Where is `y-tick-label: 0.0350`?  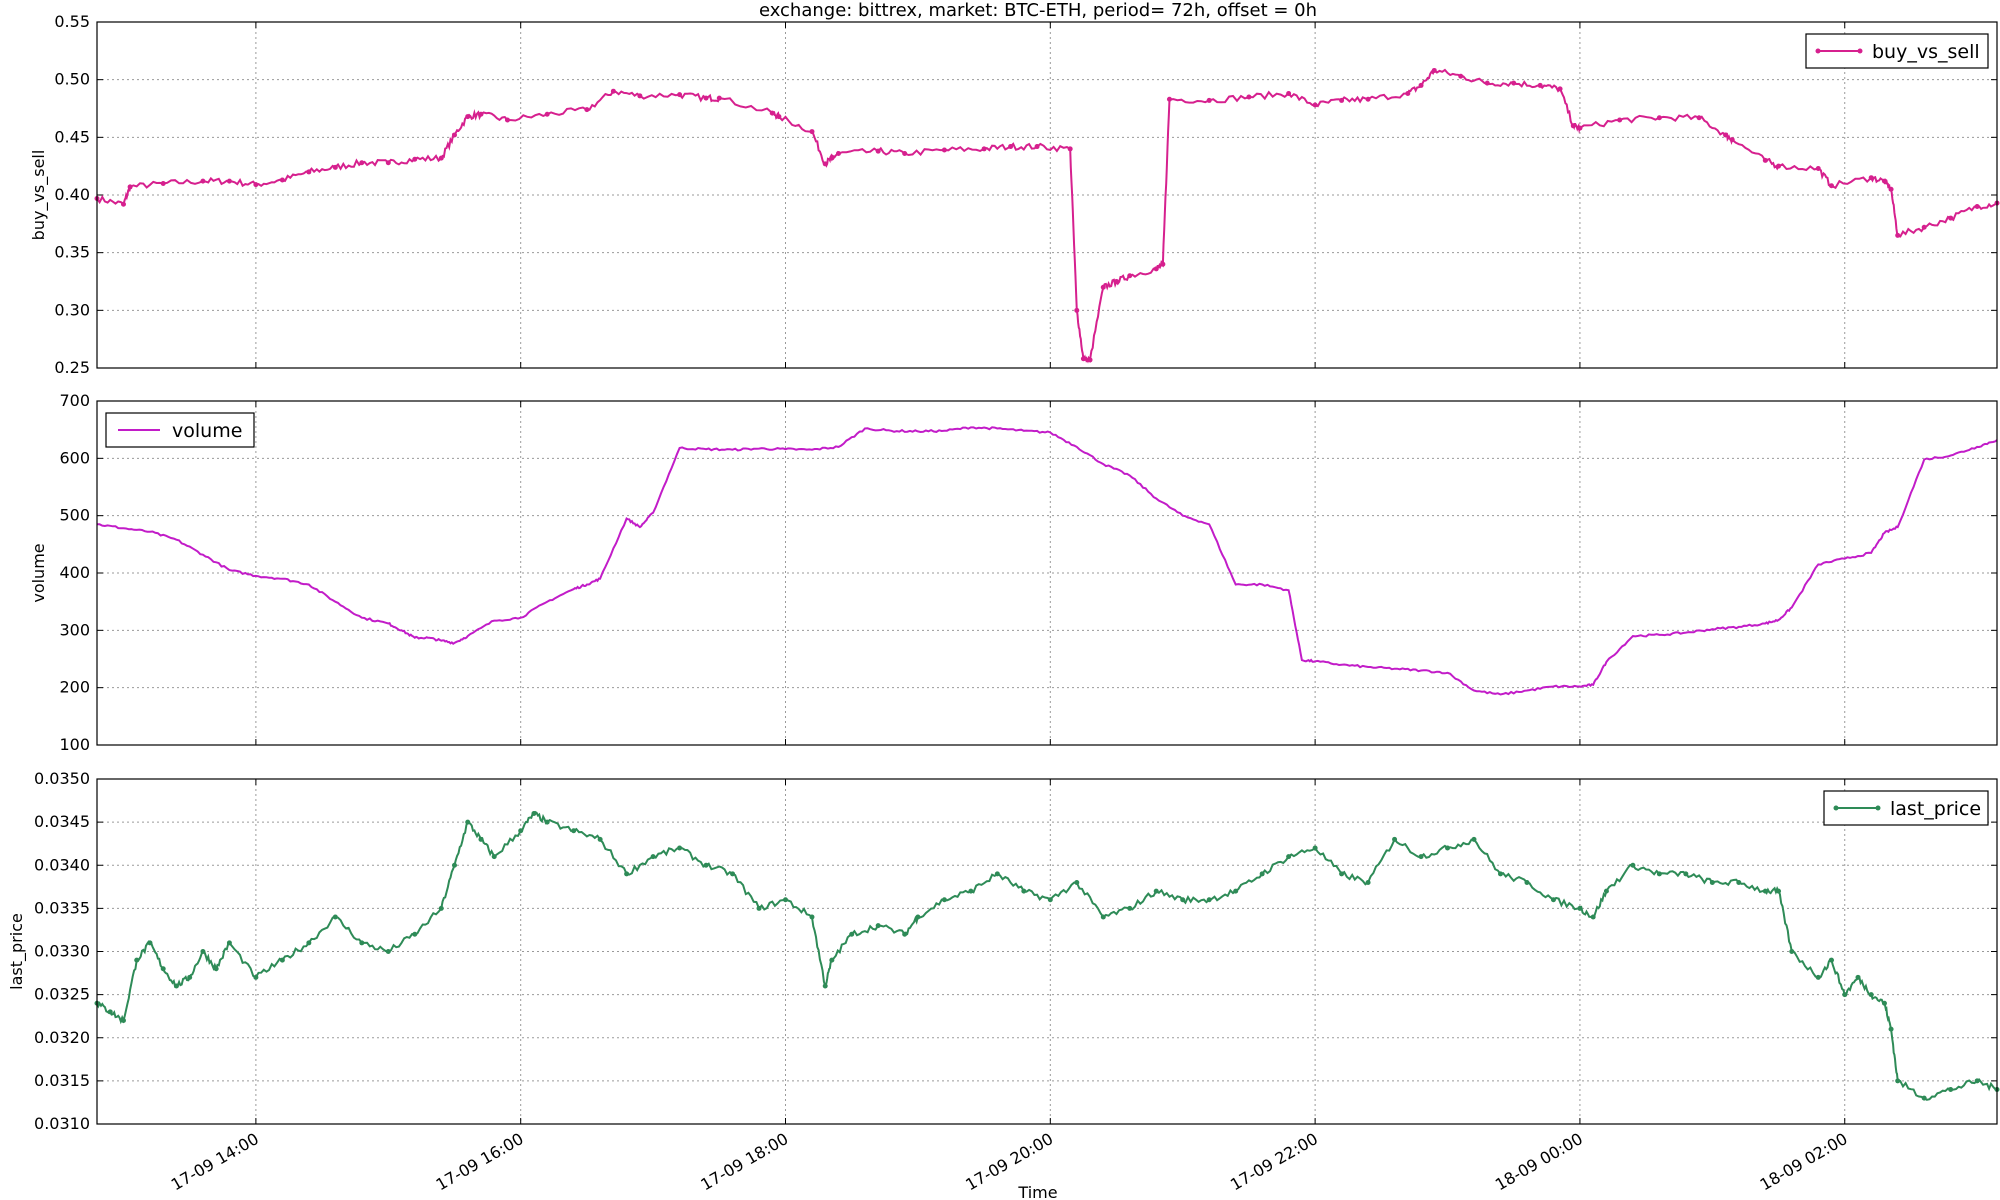 y-tick-label: 0.0350 is located at coordinates (62, 778).